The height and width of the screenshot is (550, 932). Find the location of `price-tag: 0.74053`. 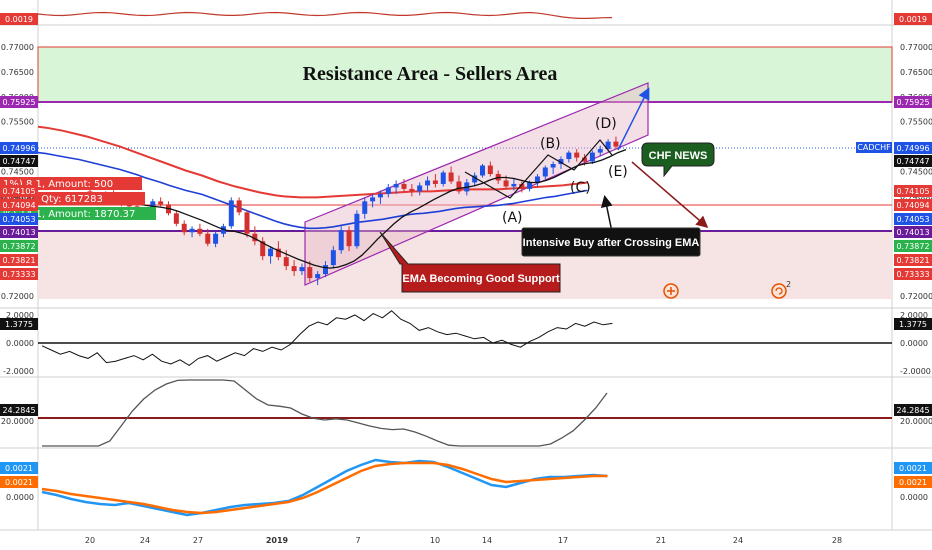

price-tag: 0.74053 is located at coordinates (19, 219).